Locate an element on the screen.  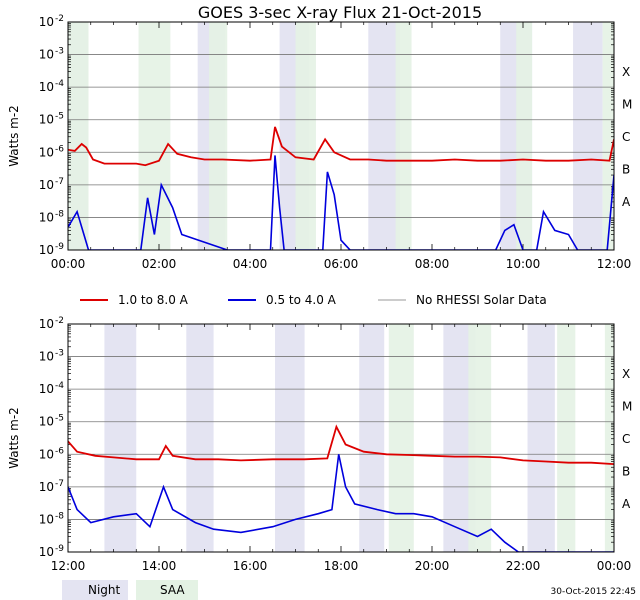
shading-legend: Night SAA is located at coordinates (130, 590).